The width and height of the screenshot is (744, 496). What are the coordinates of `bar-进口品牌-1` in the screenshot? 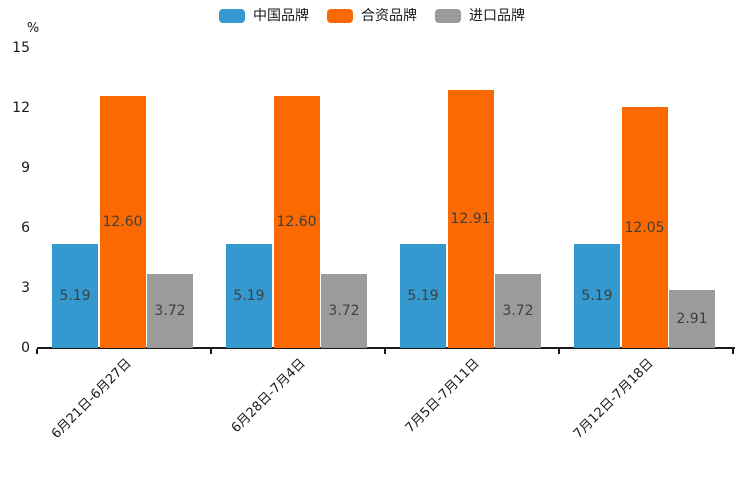 It's located at (344, 310).